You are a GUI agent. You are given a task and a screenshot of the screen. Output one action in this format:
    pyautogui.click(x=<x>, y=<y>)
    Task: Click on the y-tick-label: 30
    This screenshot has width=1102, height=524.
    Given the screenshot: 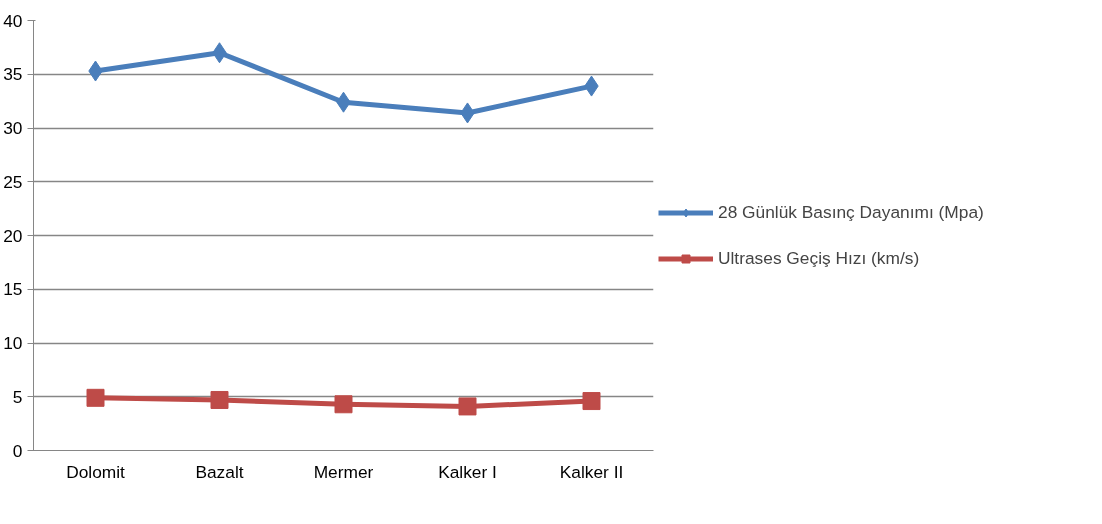 What is the action you would take?
    pyautogui.click(x=13, y=128)
    